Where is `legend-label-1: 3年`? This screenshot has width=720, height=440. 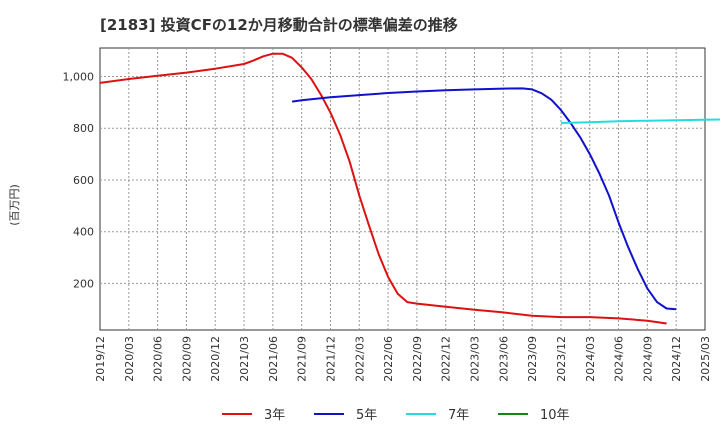 legend-label-1: 3年 is located at coordinates (274, 415).